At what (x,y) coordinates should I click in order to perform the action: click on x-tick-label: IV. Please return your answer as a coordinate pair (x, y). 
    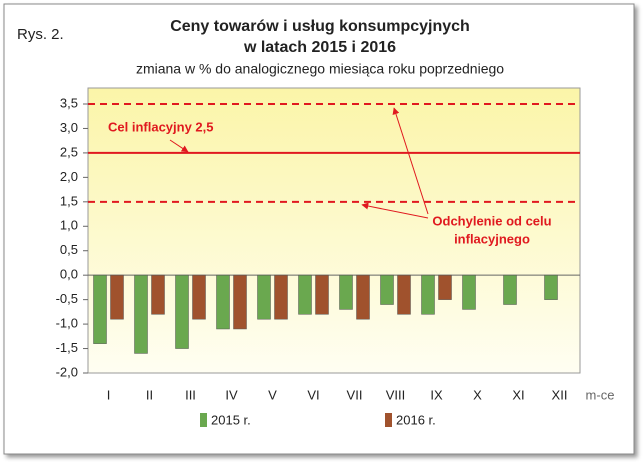
    Looking at the image, I should click on (231, 394).